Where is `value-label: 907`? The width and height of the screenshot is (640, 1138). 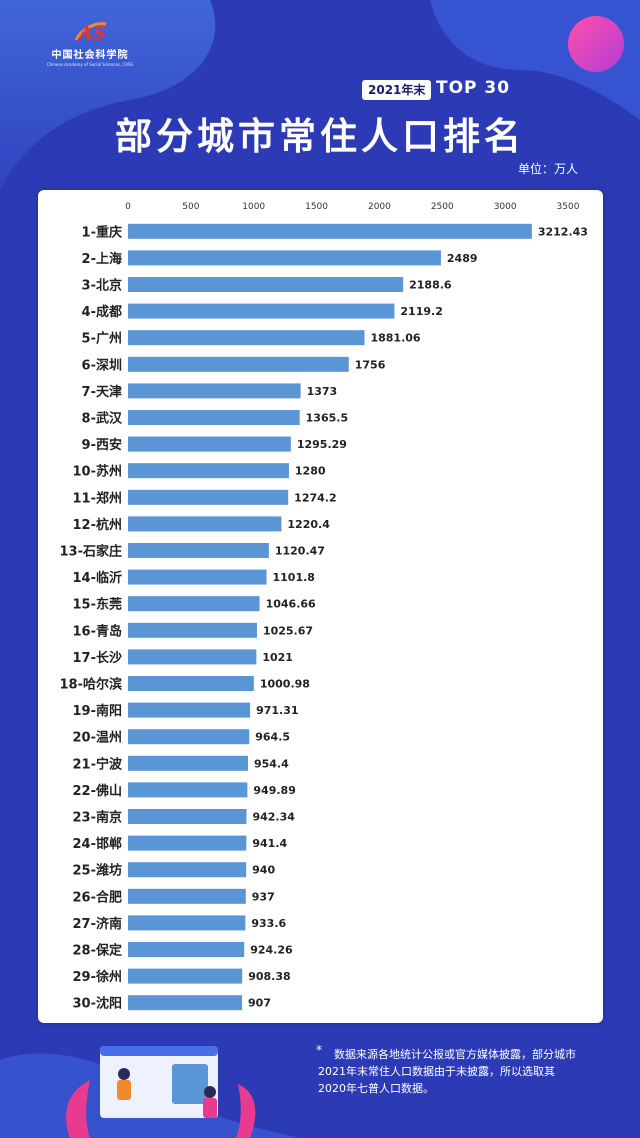
value-label: 907 is located at coordinates (259, 1003).